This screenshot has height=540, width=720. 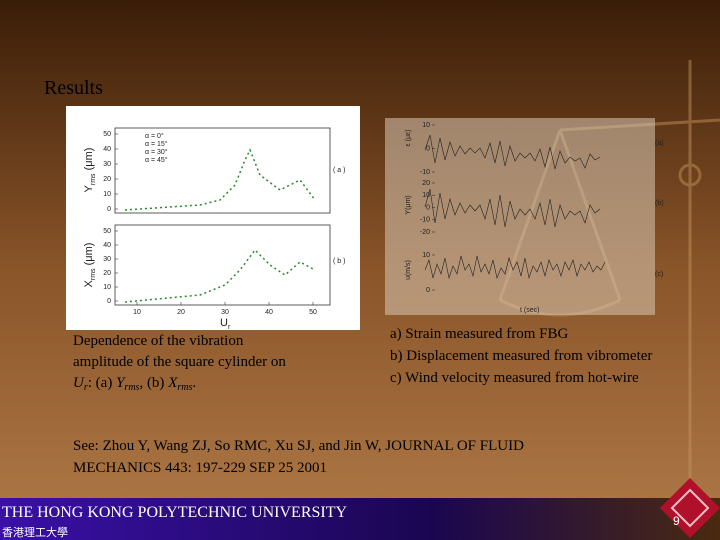 What do you see at coordinates (339, 170) in the screenshot?
I see `panel-tag: ( a )` at bounding box center [339, 170].